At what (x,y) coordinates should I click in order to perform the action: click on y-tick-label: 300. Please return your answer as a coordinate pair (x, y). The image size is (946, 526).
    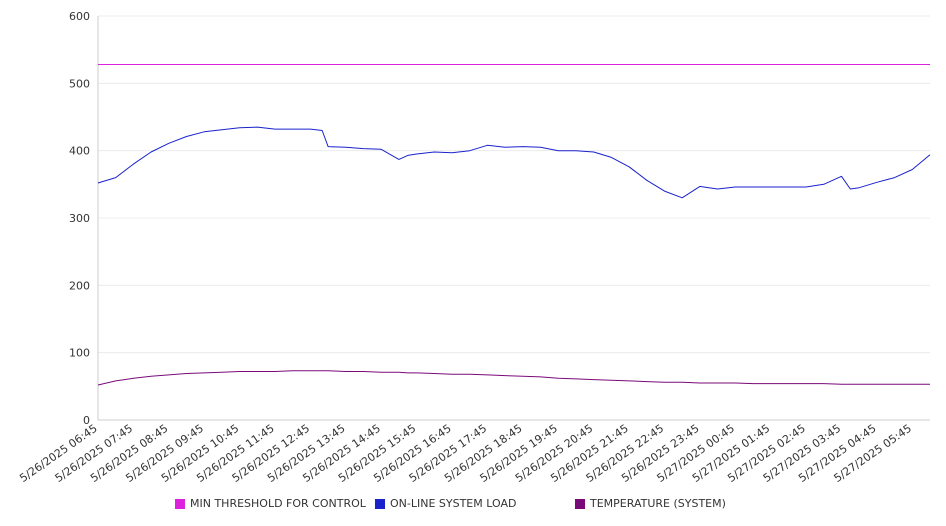
    Looking at the image, I should click on (79, 218).